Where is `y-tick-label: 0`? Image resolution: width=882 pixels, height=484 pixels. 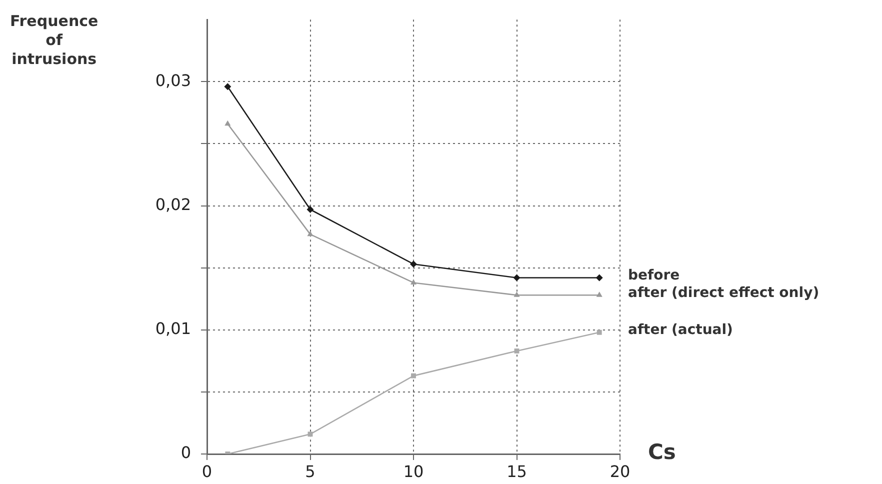
y-tick-label: 0 is located at coordinates (185, 452).